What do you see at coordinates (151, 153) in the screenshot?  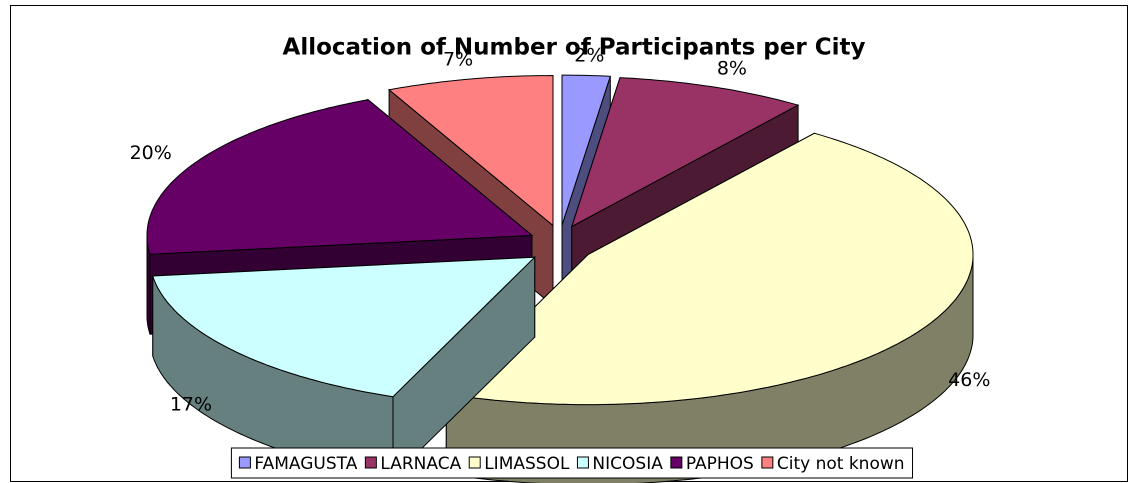 I see `data-label: 20%` at bounding box center [151, 153].